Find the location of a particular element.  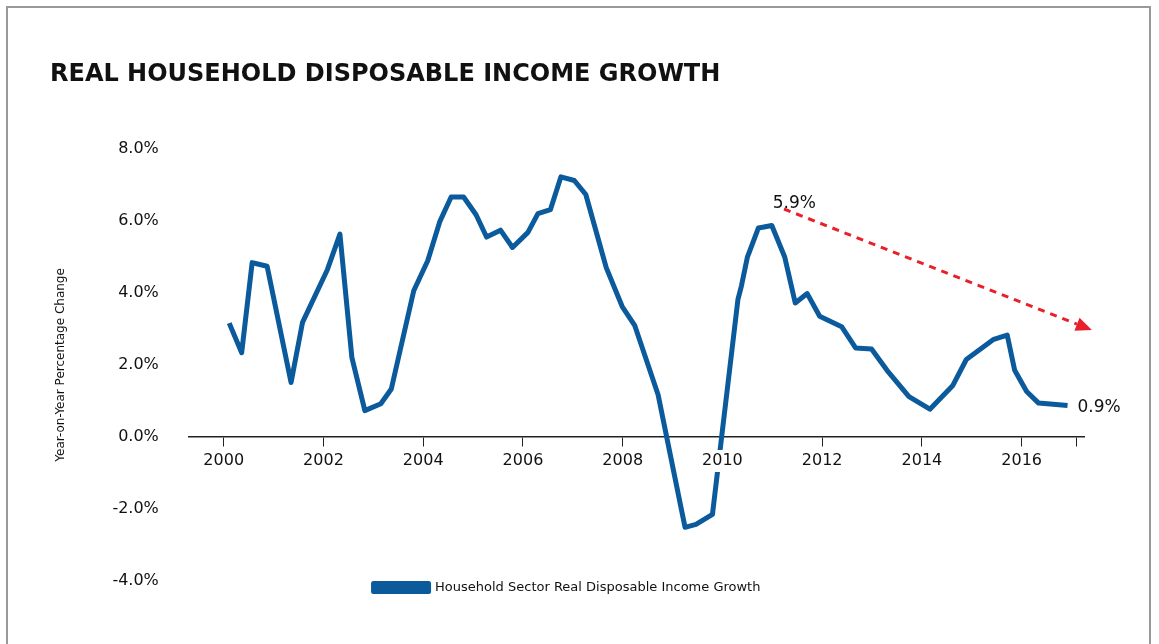

x-tick-label: 2014 is located at coordinates (922, 460).